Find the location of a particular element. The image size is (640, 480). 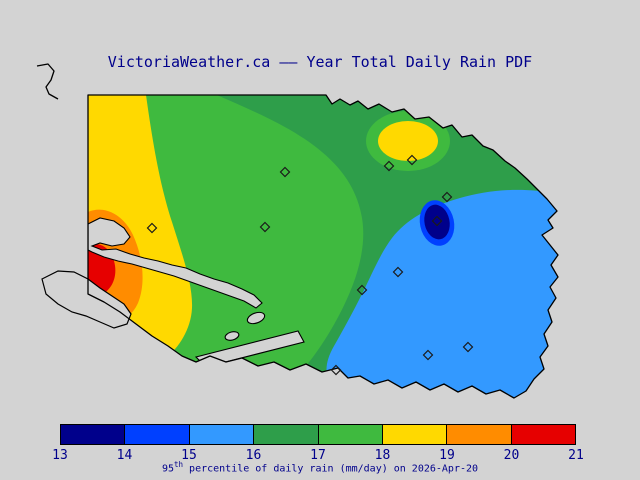

colorbar-tick-15: 15 is located at coordinates (189, 455).